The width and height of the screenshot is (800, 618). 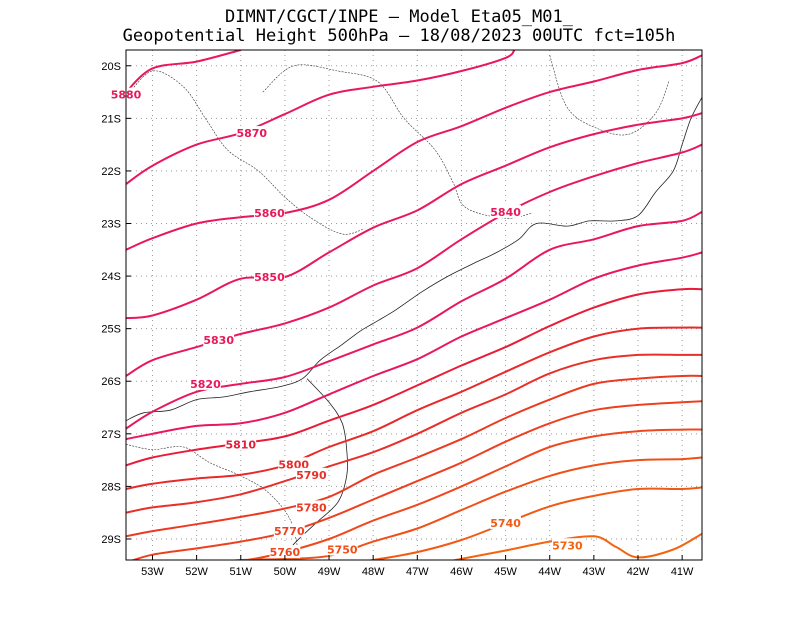 I want to click on lon-tick-label: 53W, so click(x=152, y=572).